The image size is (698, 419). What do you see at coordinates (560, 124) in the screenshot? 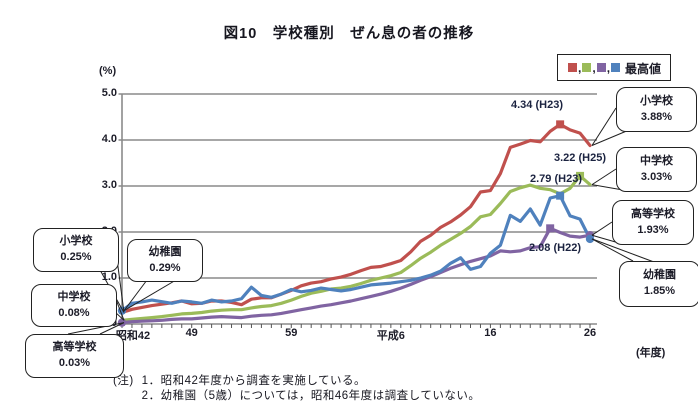
I see `max-marker-小学校` at bounding box center [560, 124].